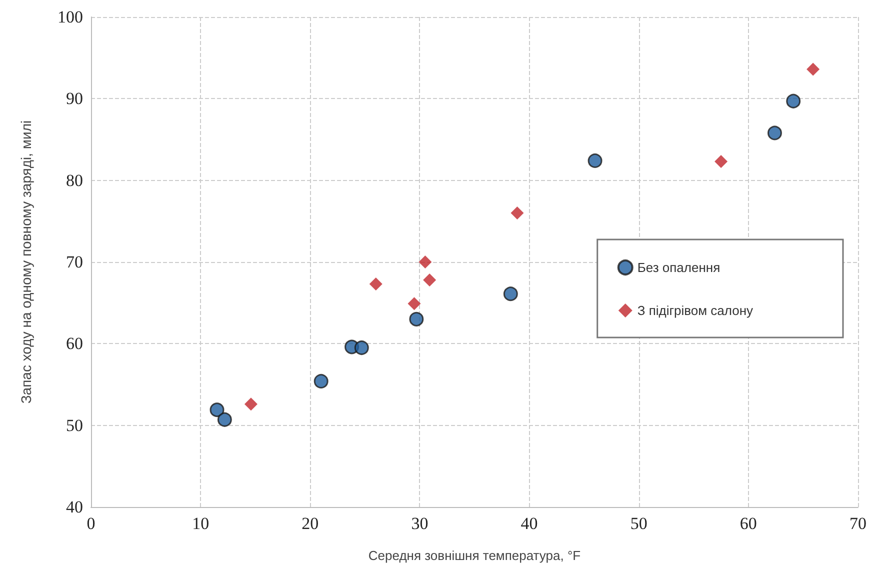 Image resolution: width=873 pixels, height=577 pixels. What do you see at coordinates (529, 523) in the screenshot?
I see `x-tick-label: 40` at bounding box center [529, 523].